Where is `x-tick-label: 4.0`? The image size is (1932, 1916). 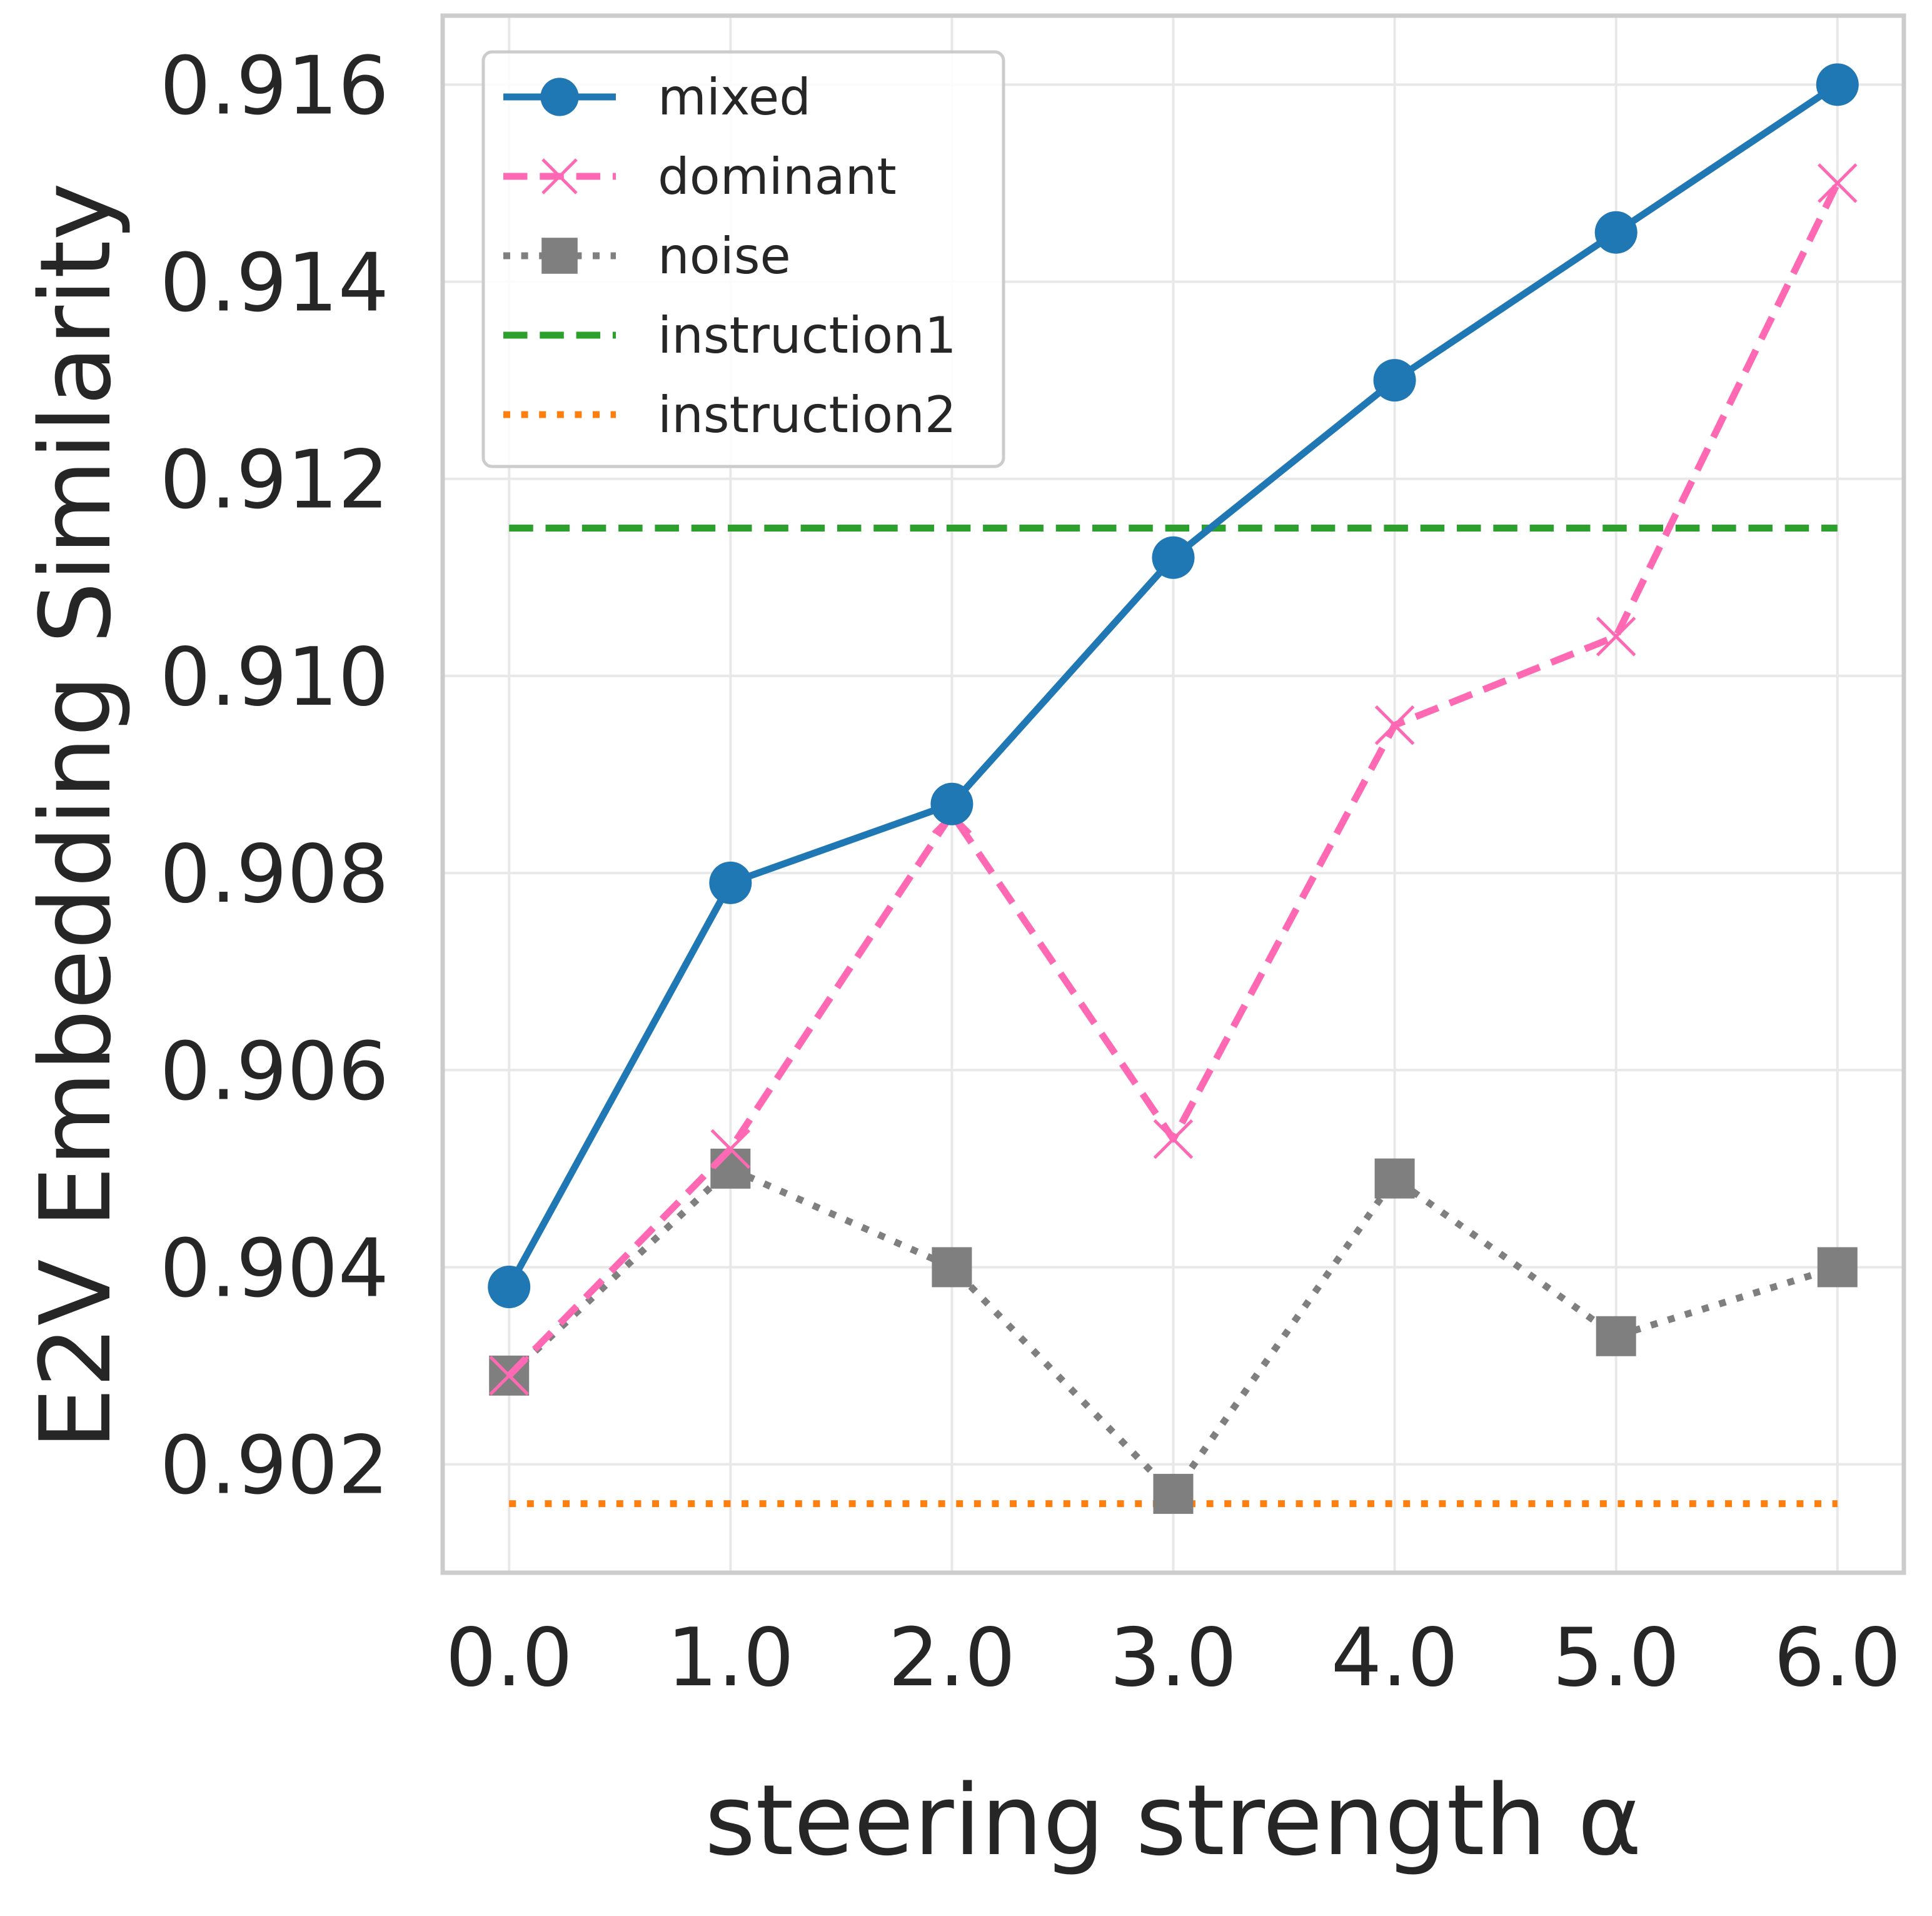 x-tick-label: 4.0 is located at coordinates (1395, 1658).